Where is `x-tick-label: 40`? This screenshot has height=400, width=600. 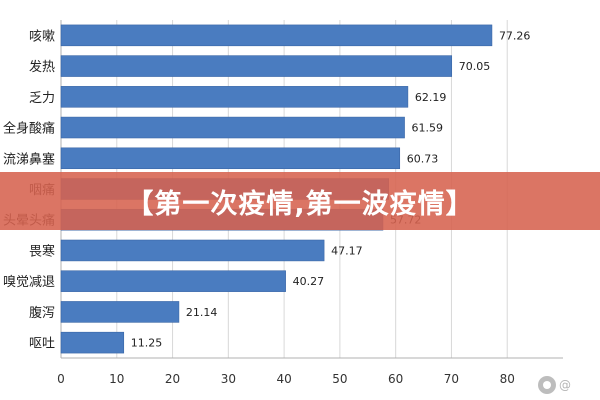 x-tick-label: 40 is located at coordinates (283, 379).